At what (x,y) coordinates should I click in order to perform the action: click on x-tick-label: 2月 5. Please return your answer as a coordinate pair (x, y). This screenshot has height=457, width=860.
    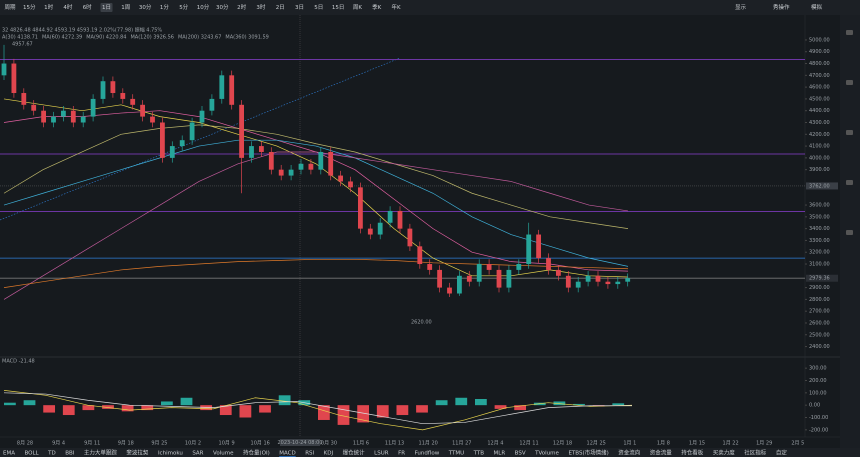
    Looking at the image, I should click on (797, 444).